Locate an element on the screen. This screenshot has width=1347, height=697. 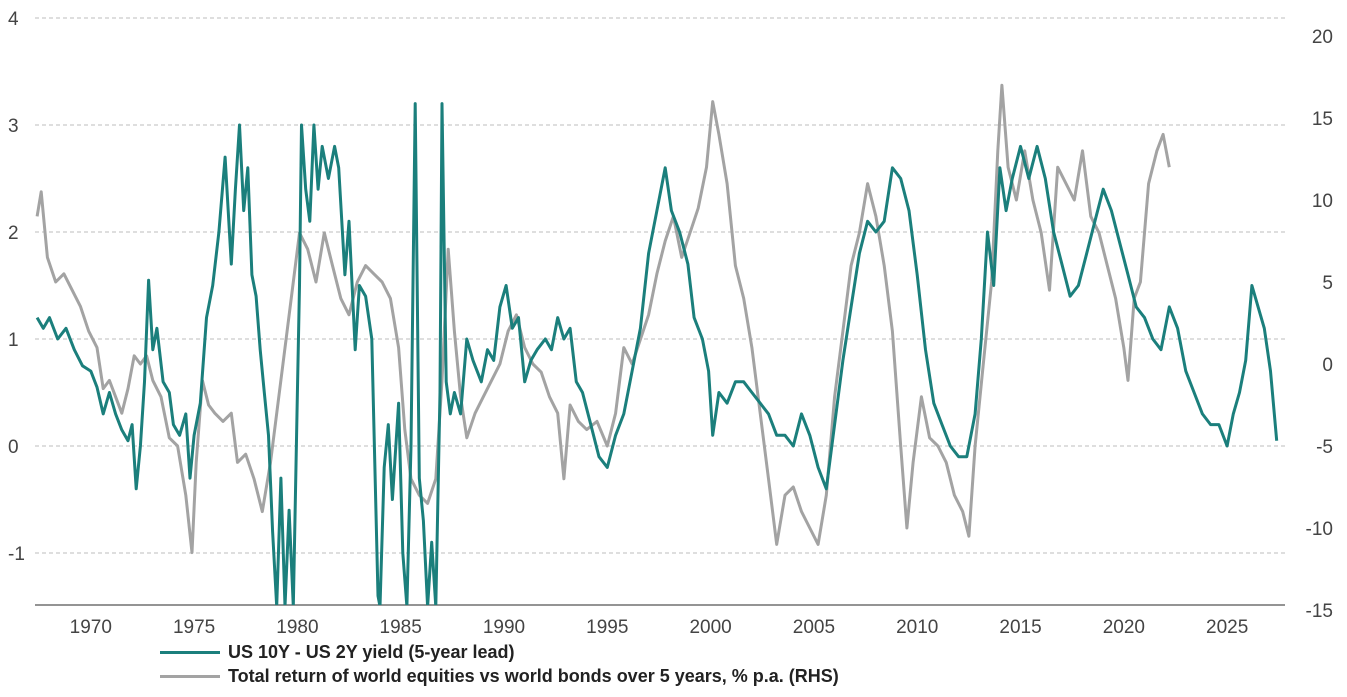
x-tick-label: 2020 is located at coordinates (1124, 627).